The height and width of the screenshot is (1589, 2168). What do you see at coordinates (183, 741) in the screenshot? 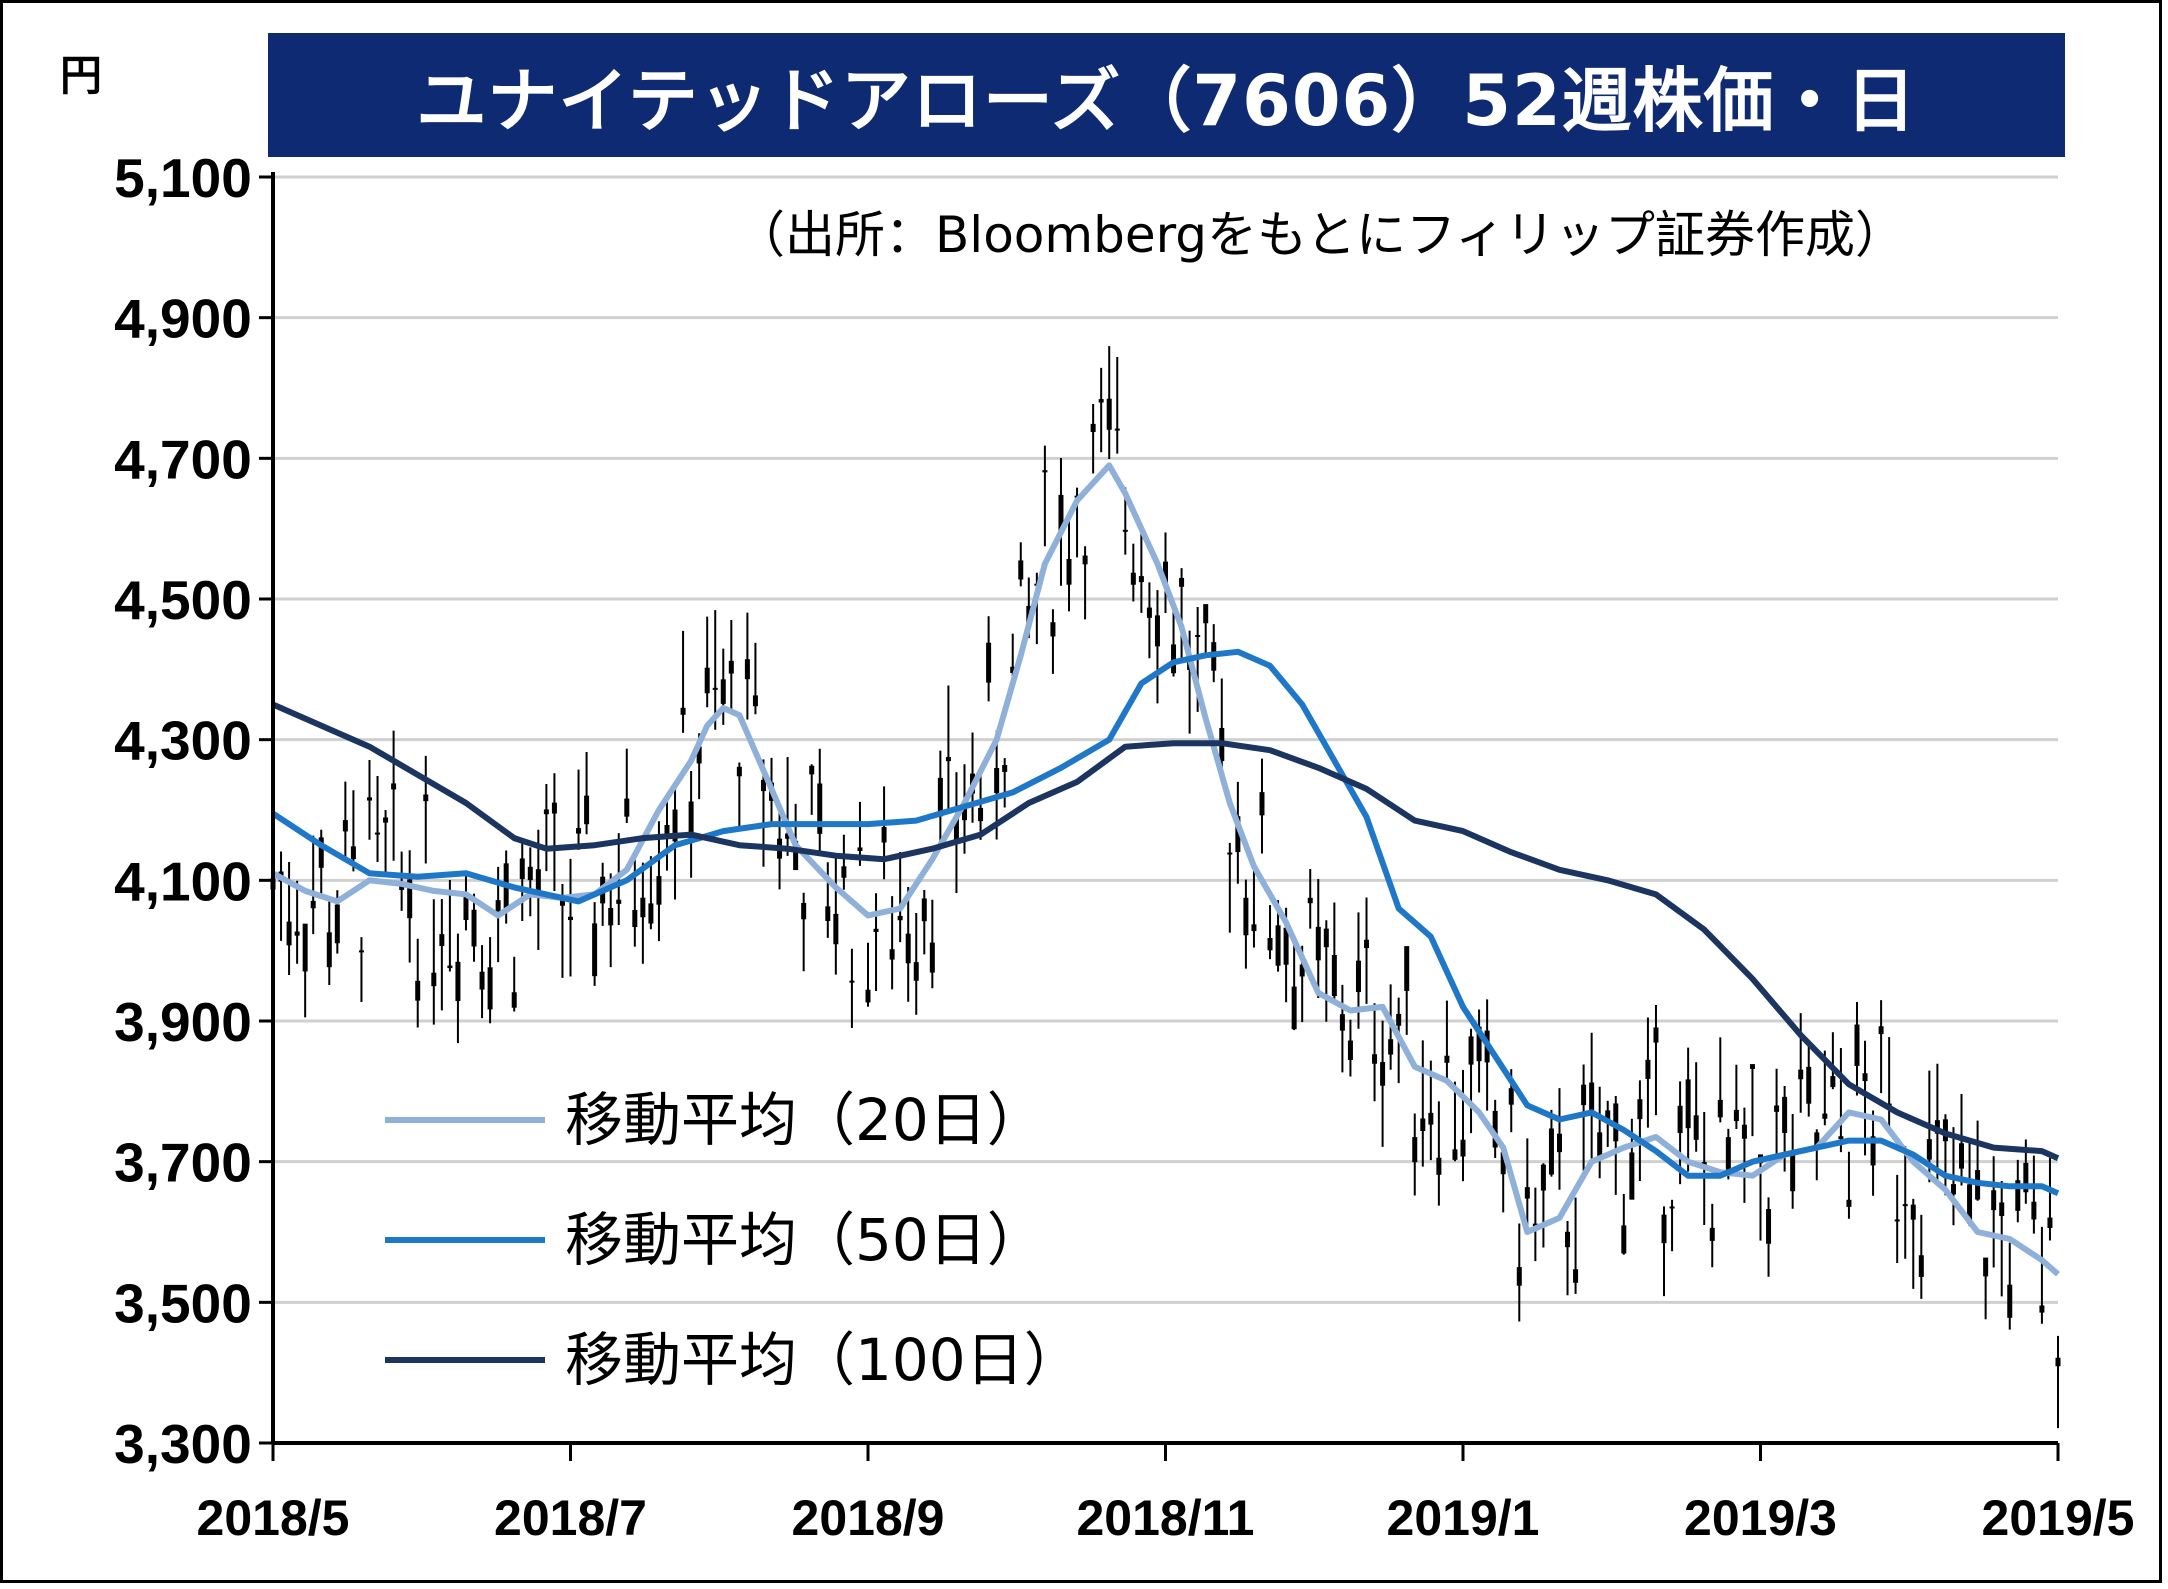
I see `y-tick-label: 4,300` at bounding box center [183, 741].